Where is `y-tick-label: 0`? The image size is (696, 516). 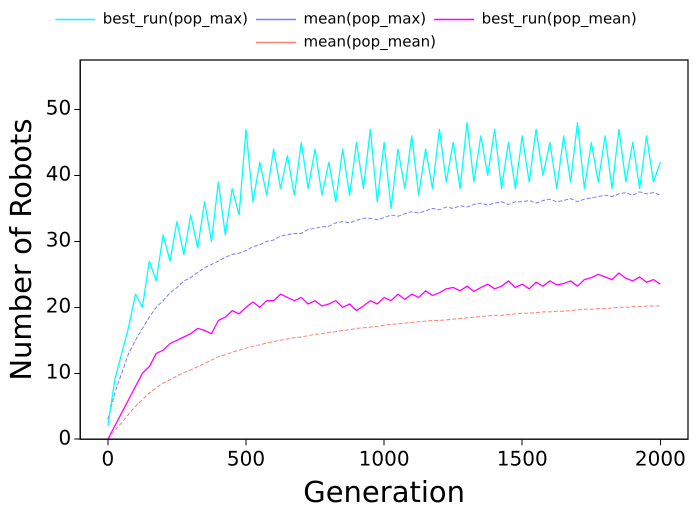 y-tick-label: 0 is located at coordinates (65, 437).